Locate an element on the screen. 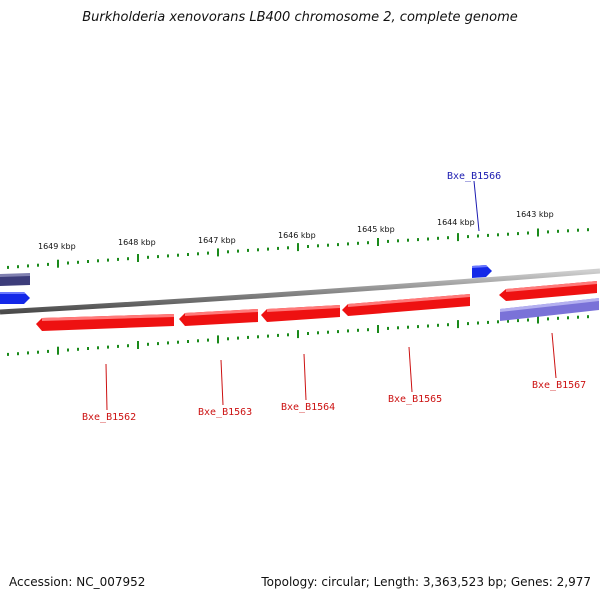 This screenshot has width=600, height=600. scale-label-1648: 1648 kbp is located at coordinates (137, 242).